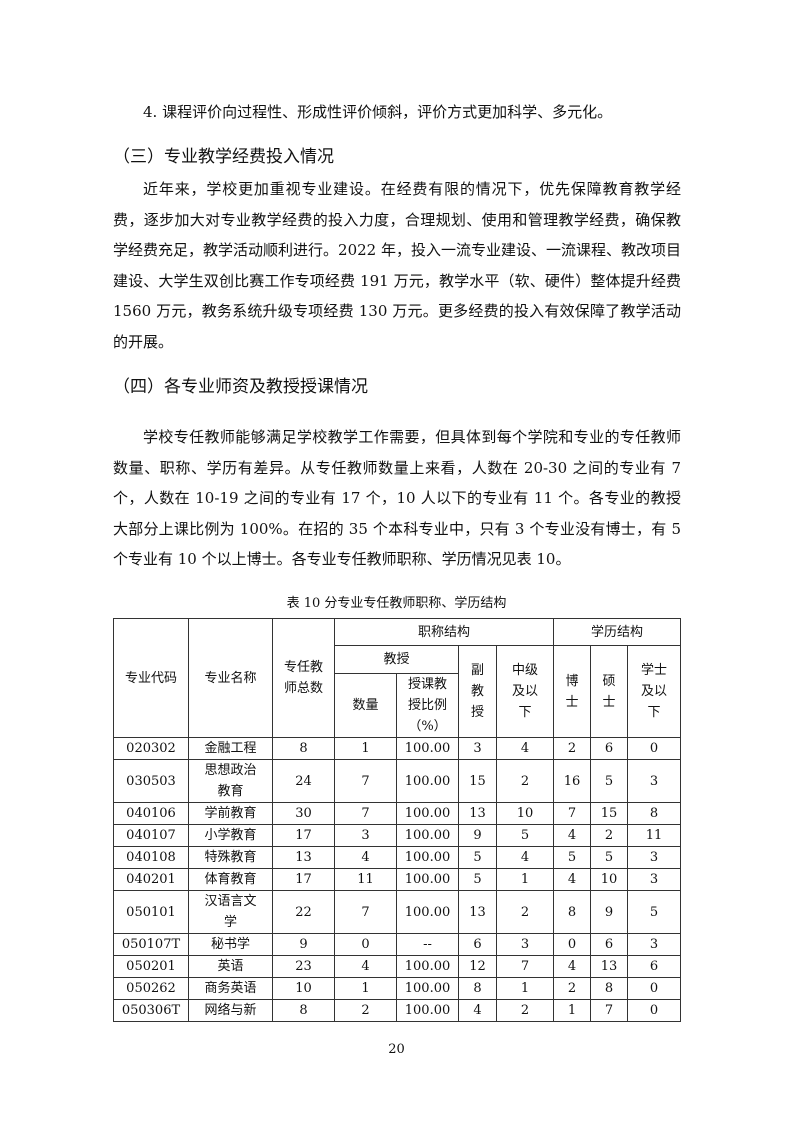 The height and width of the screenshot is (1122, 793). I want to click on table-row: 050107T 秘书学 9 0 -- 6 3 0 6 3, so click(397, 944).